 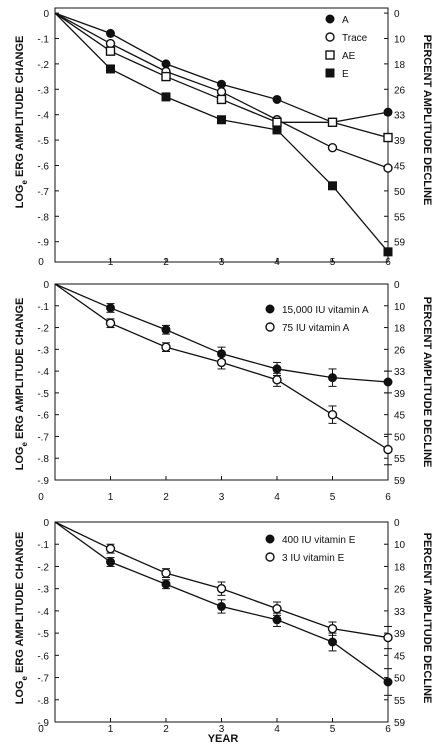 I want to click on series-a-line, so click(x=221, y=67).